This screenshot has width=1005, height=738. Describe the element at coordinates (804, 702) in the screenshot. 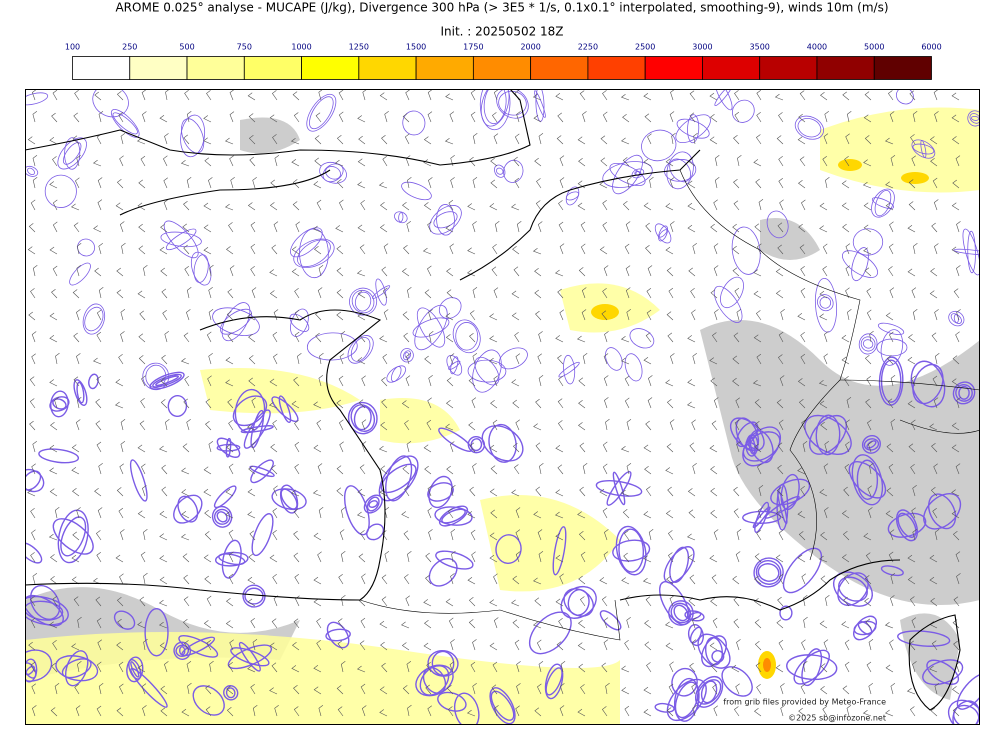

I see `credit: from grib files provided by Meteo-France` at that location.